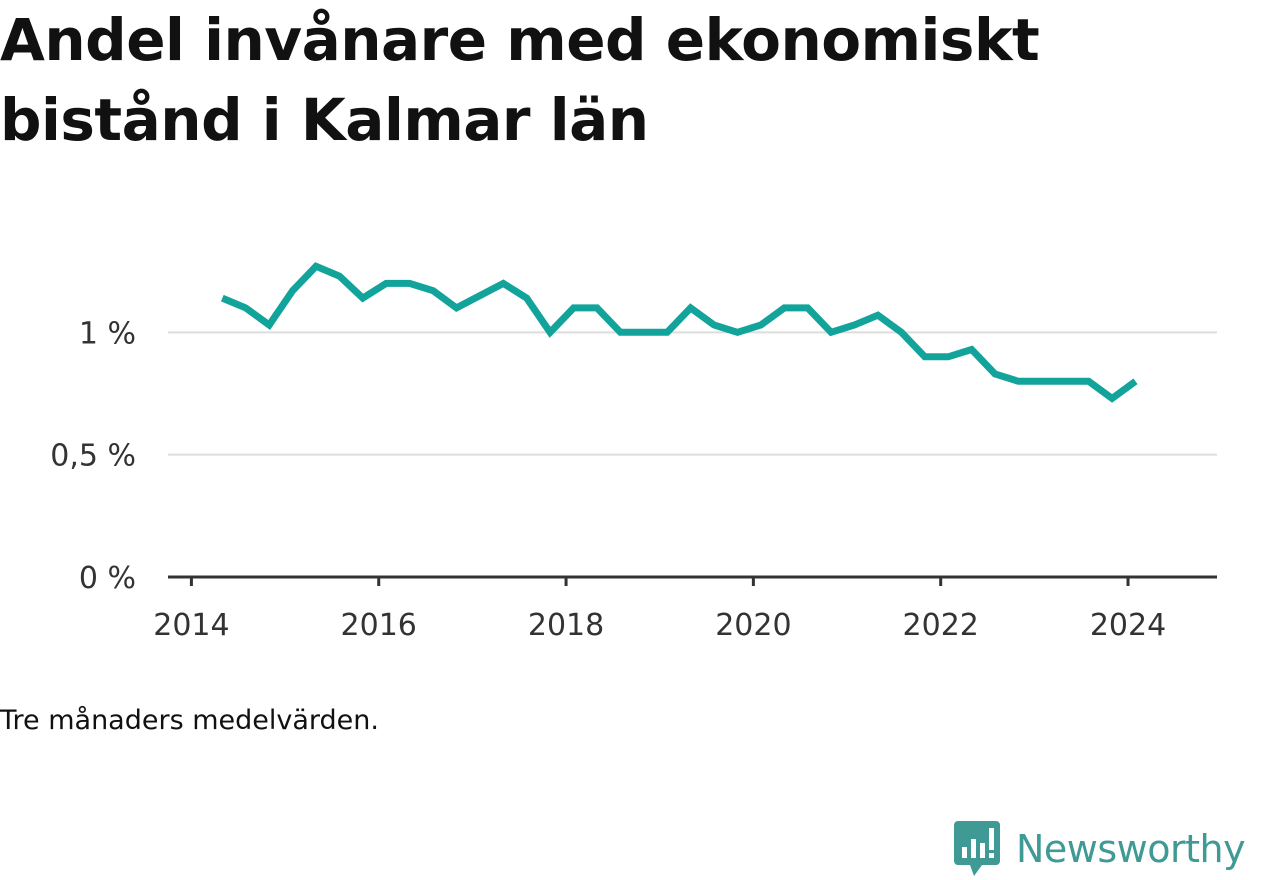 Image resolution: width=1262 pixels, height=880 pixels. Describe the element at coordinates (941, 625) in the screenshot. I see `x-tick-label: 2022` at that location.